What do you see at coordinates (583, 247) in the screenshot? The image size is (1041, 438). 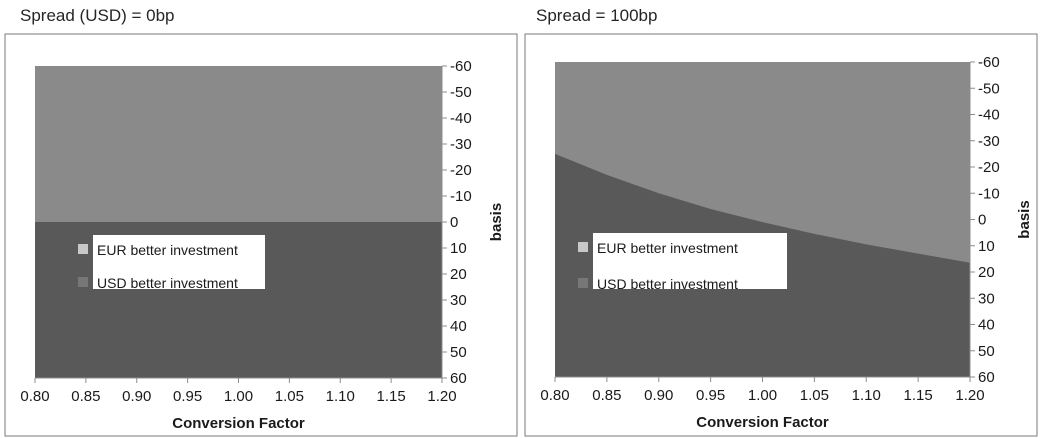 I see `chart2-legend-swatch-eur` at bounding box center [583, 247].